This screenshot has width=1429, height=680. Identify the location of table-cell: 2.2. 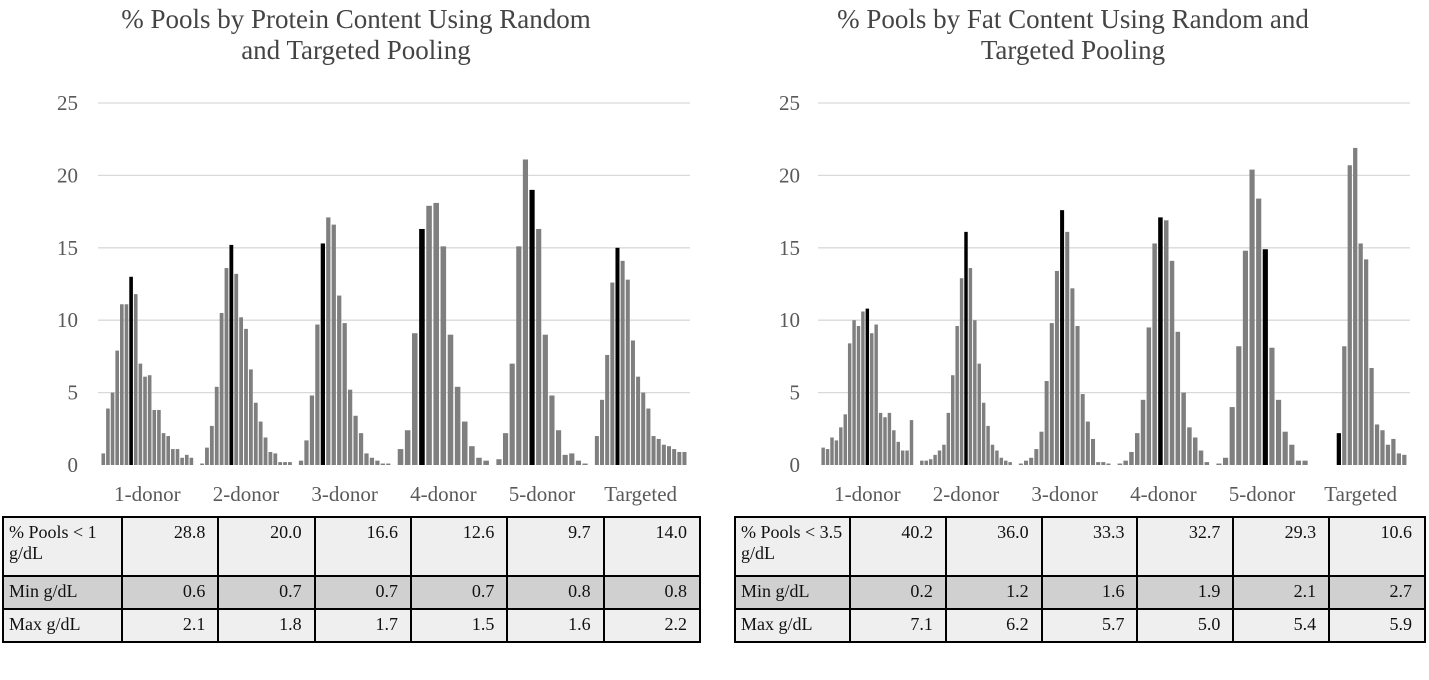
(652, 625).